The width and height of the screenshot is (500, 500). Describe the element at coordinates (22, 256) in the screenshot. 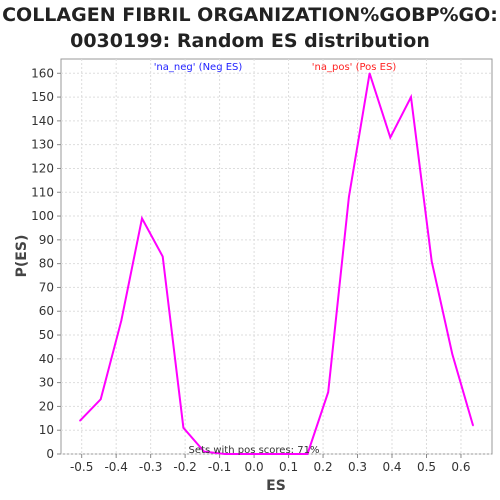

I see `y-axis-label: P(ES)` at that location.